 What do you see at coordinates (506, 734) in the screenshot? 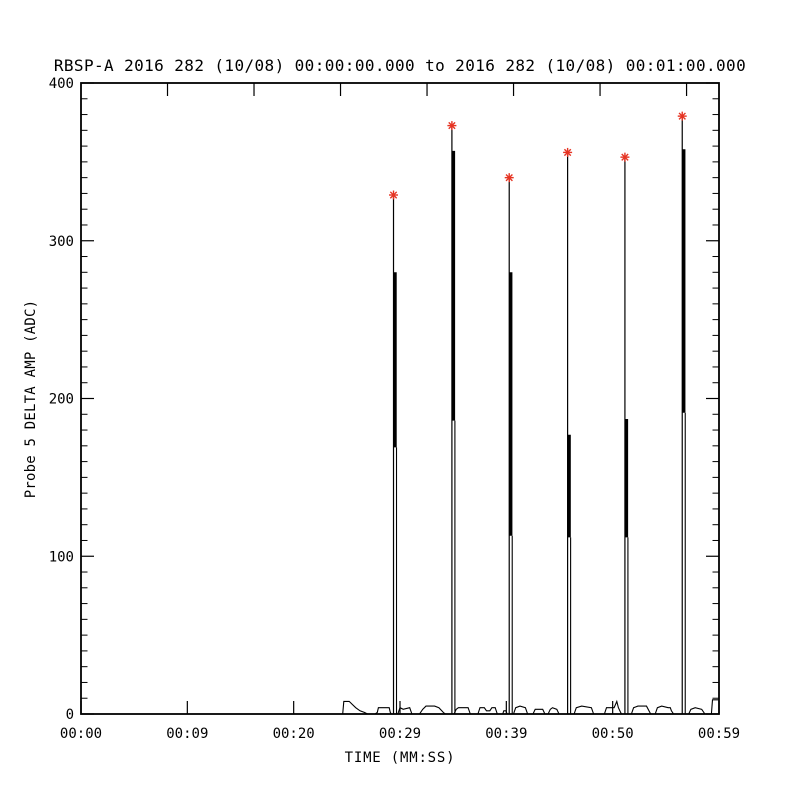
I see `x-tick-label: 00:39` at bounding box center [506, 734].